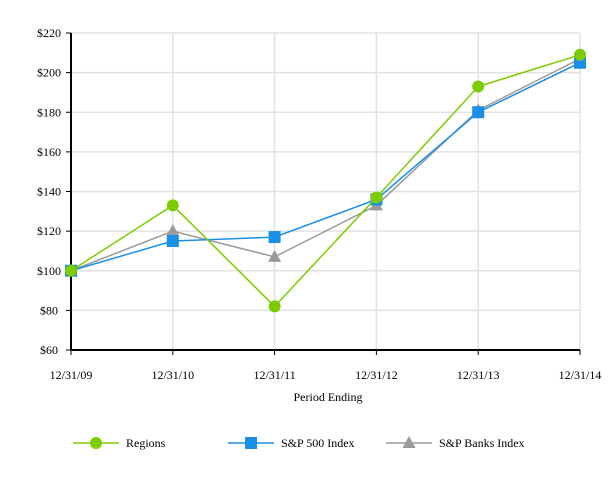  I want to click on legend-item: Regions, so click(119, 443).